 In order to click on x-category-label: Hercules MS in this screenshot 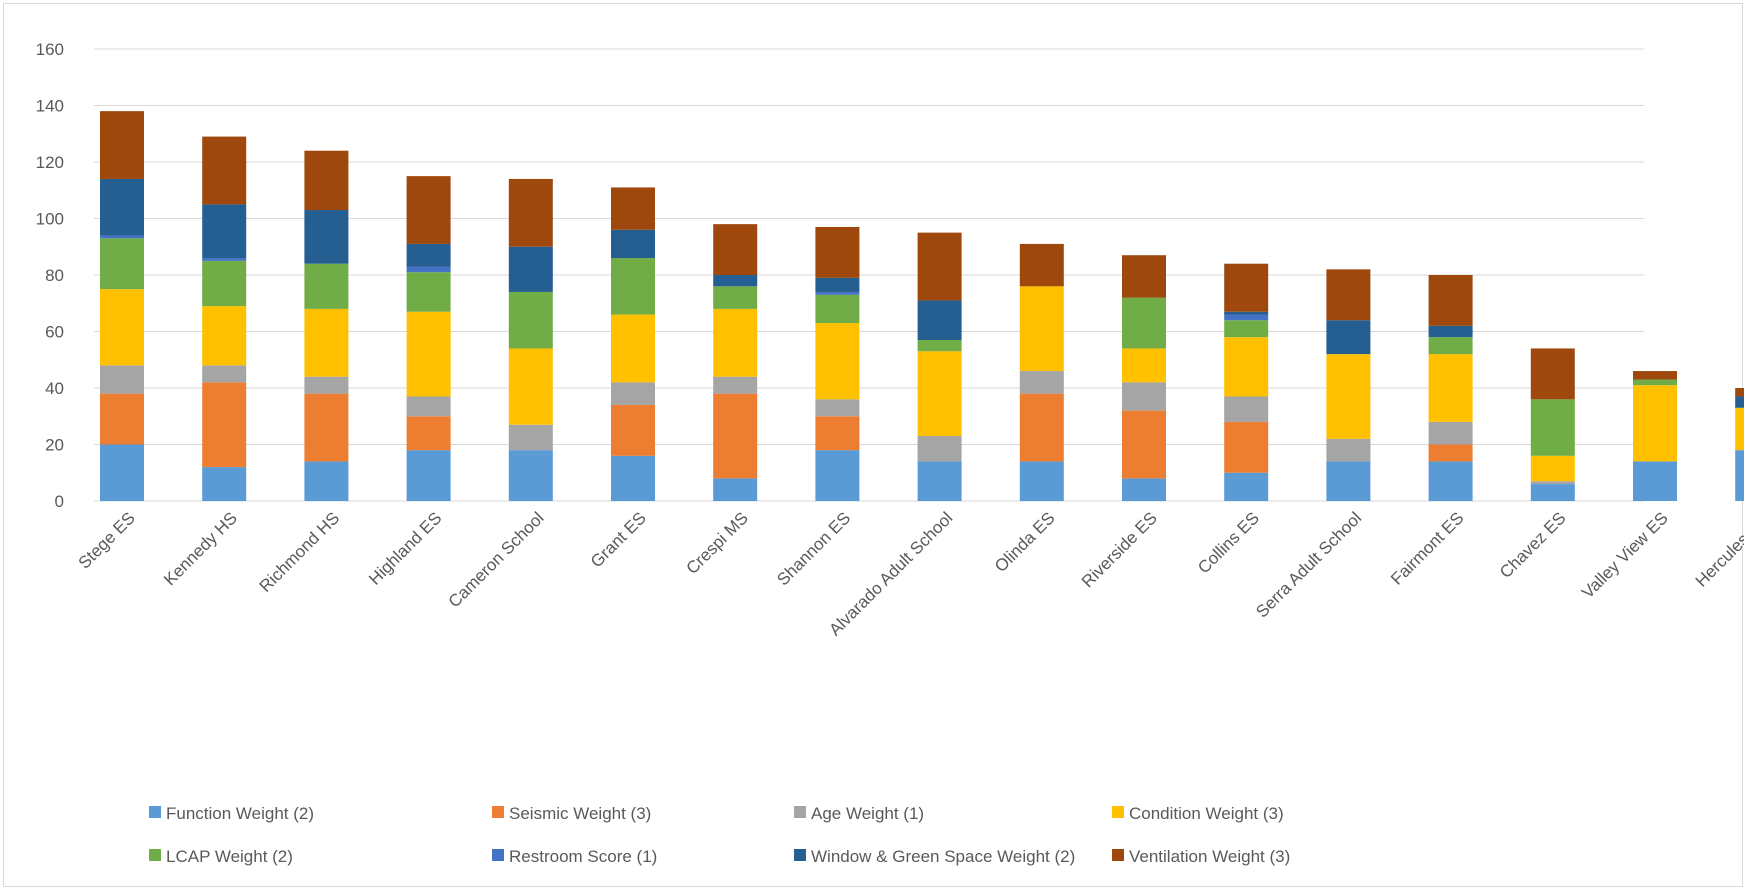, I will do `click(1718, 549)`.